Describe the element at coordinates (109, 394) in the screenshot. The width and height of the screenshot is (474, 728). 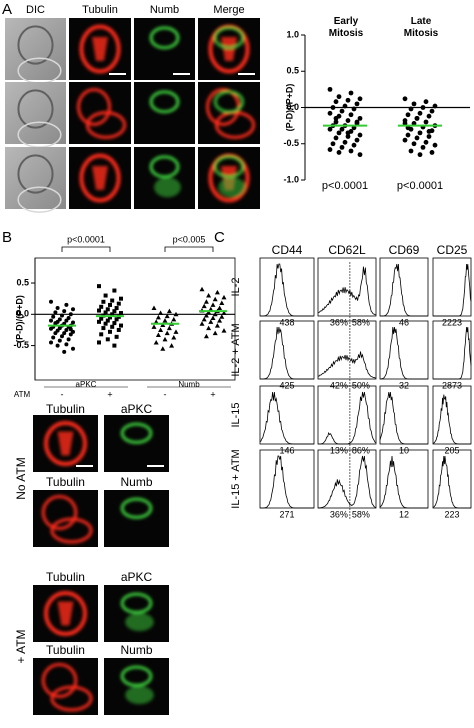
I see `treatment: +` at that location.